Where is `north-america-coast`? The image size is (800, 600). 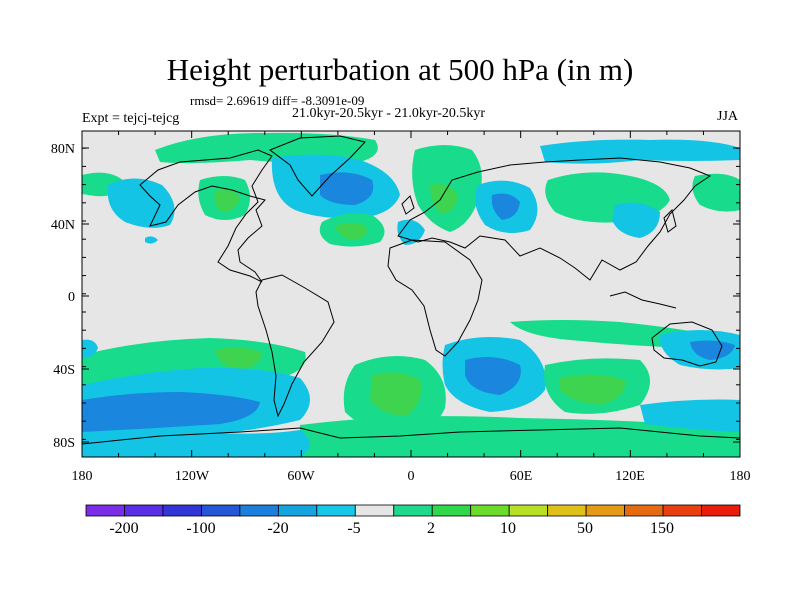 north-america-coast is located at coordinates (206, 216).